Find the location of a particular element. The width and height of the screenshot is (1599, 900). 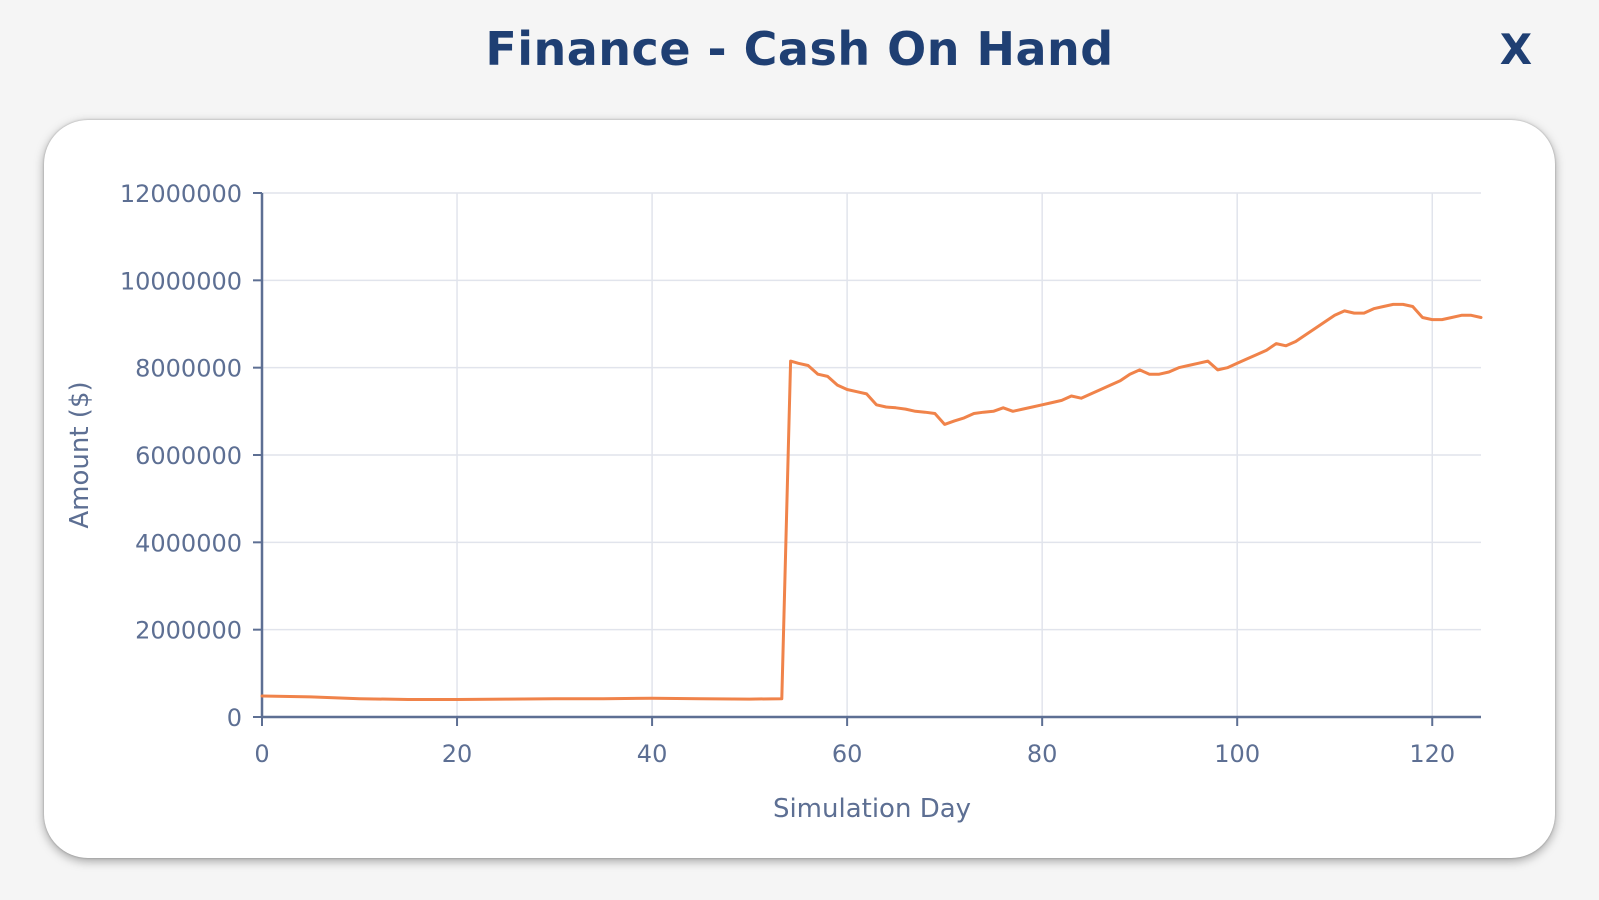

x-tick-label: 0 is located at coordinates (261, 754).